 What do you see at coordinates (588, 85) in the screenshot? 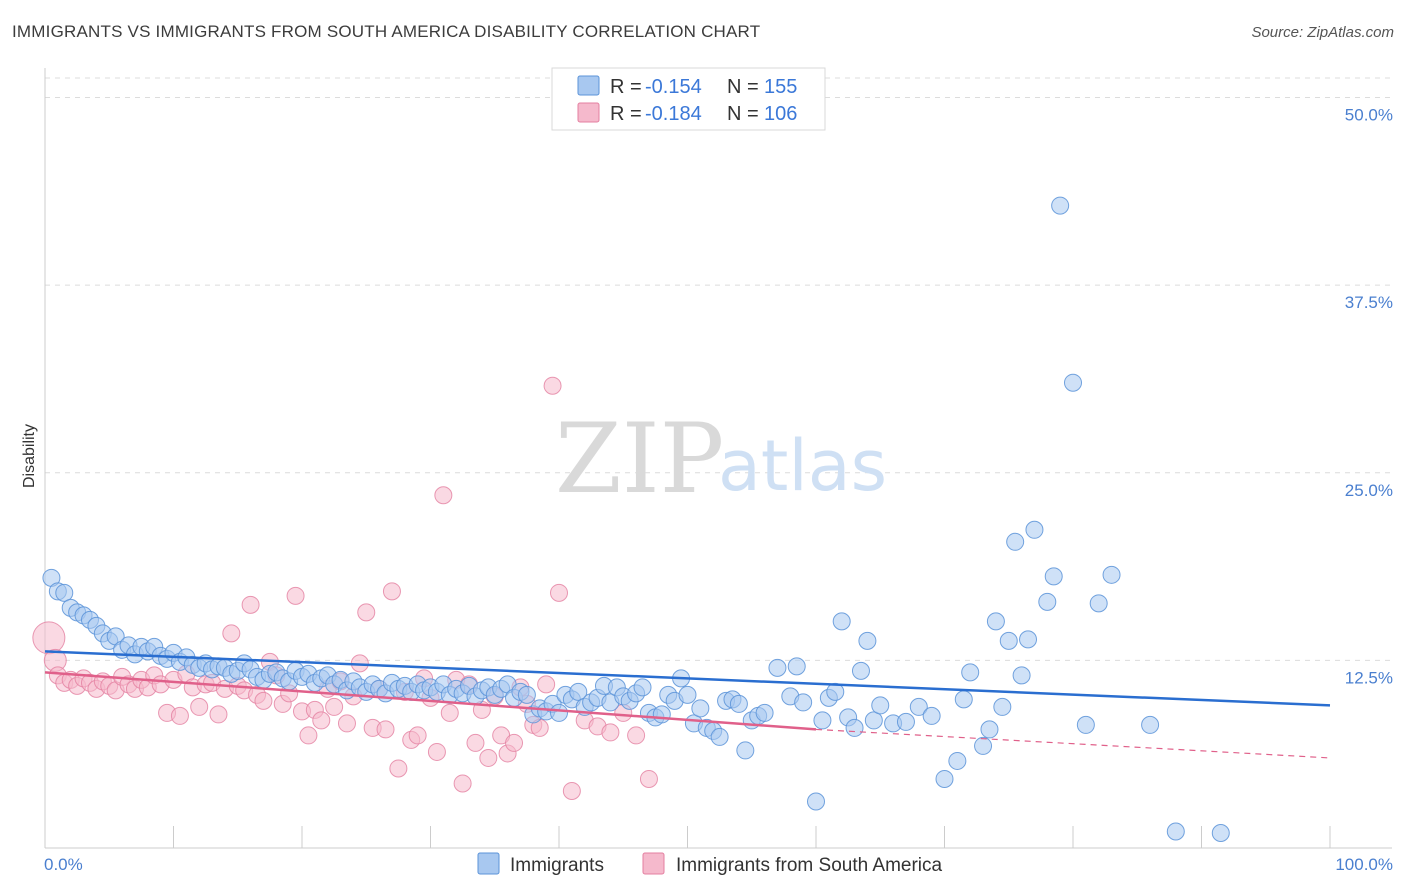
I see `legend-swatch-blue` at bounding box center [588, 85].